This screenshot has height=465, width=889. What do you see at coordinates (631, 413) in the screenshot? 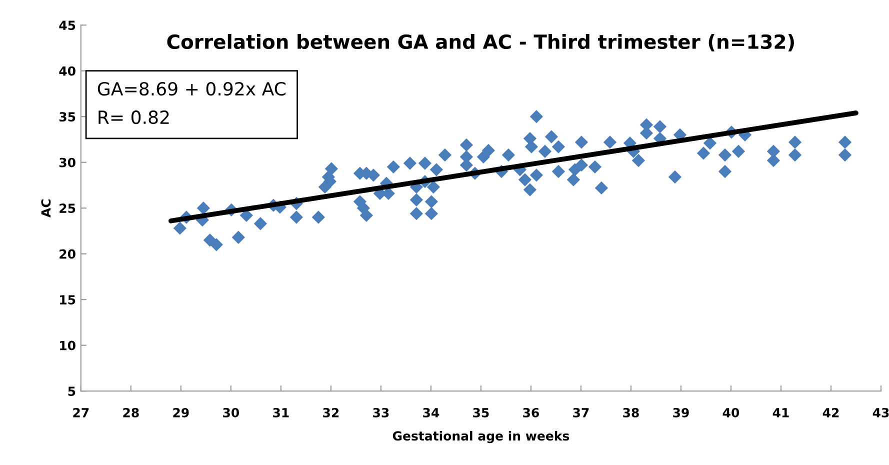
I see `x-tick-label: 38` at bounding box center [631, 413].